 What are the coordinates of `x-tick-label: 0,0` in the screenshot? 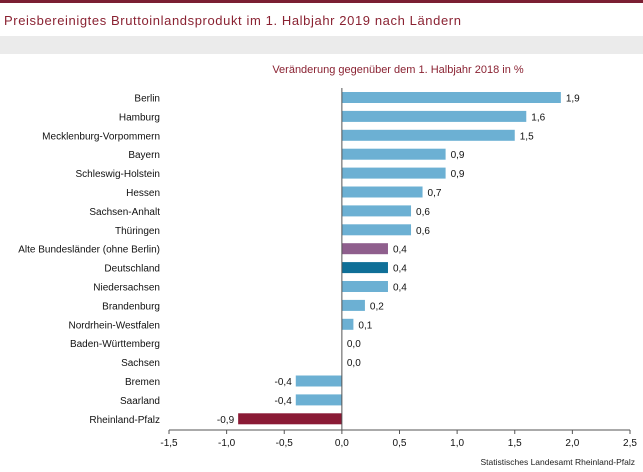 It's located at (342, 443).